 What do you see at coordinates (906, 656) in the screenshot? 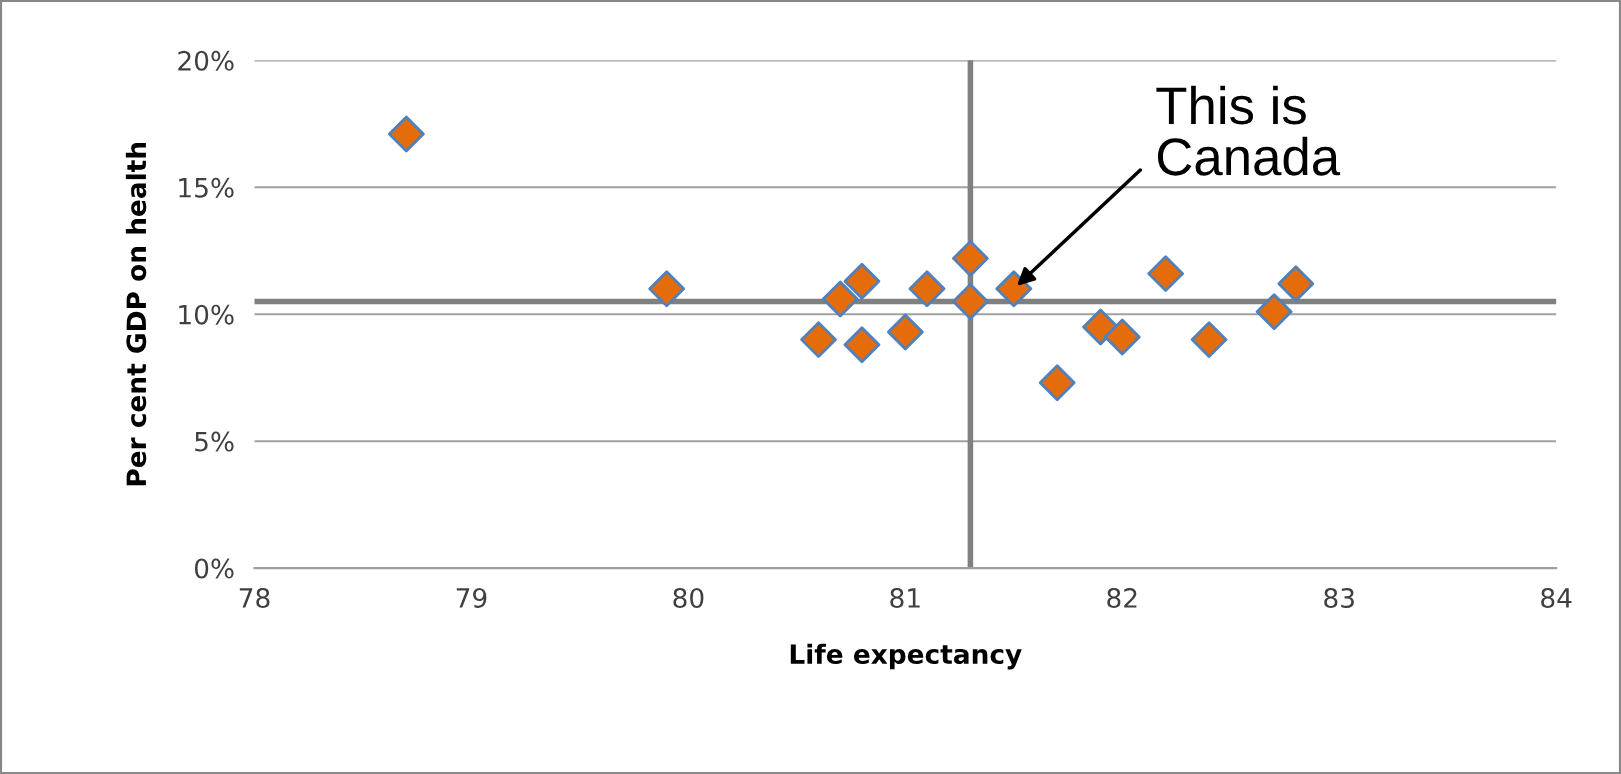
I see `x-axis-title: Life expectancy` at bounding box center [906, 656].